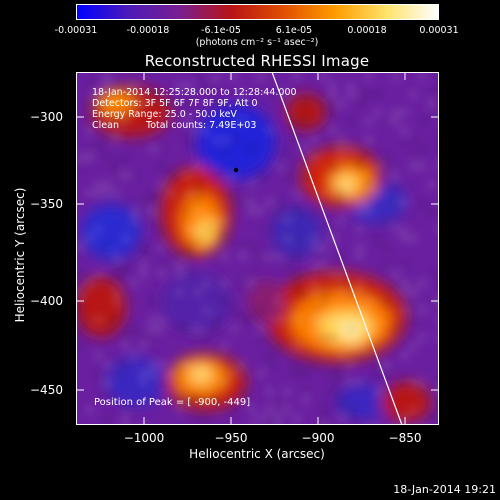  Describe the element at coordinates (175, 103) in the screenshot. I see `info-detectors: Detectors: 3F 5F 6F 7F 8F 9F, Att 0` at that location.